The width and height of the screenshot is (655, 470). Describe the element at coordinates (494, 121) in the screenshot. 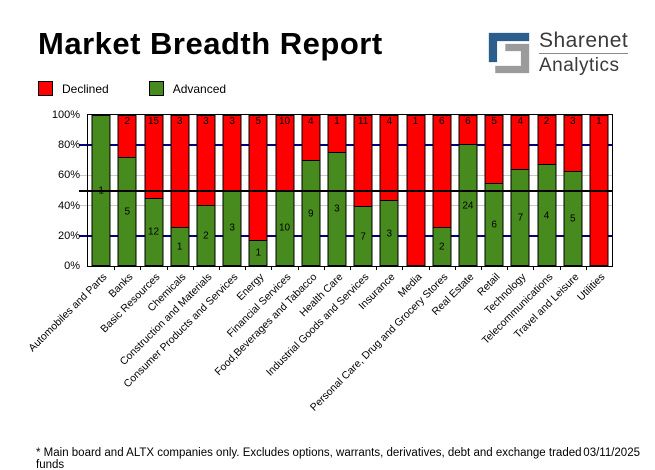

I see `declined-count-label: 5` at that location.